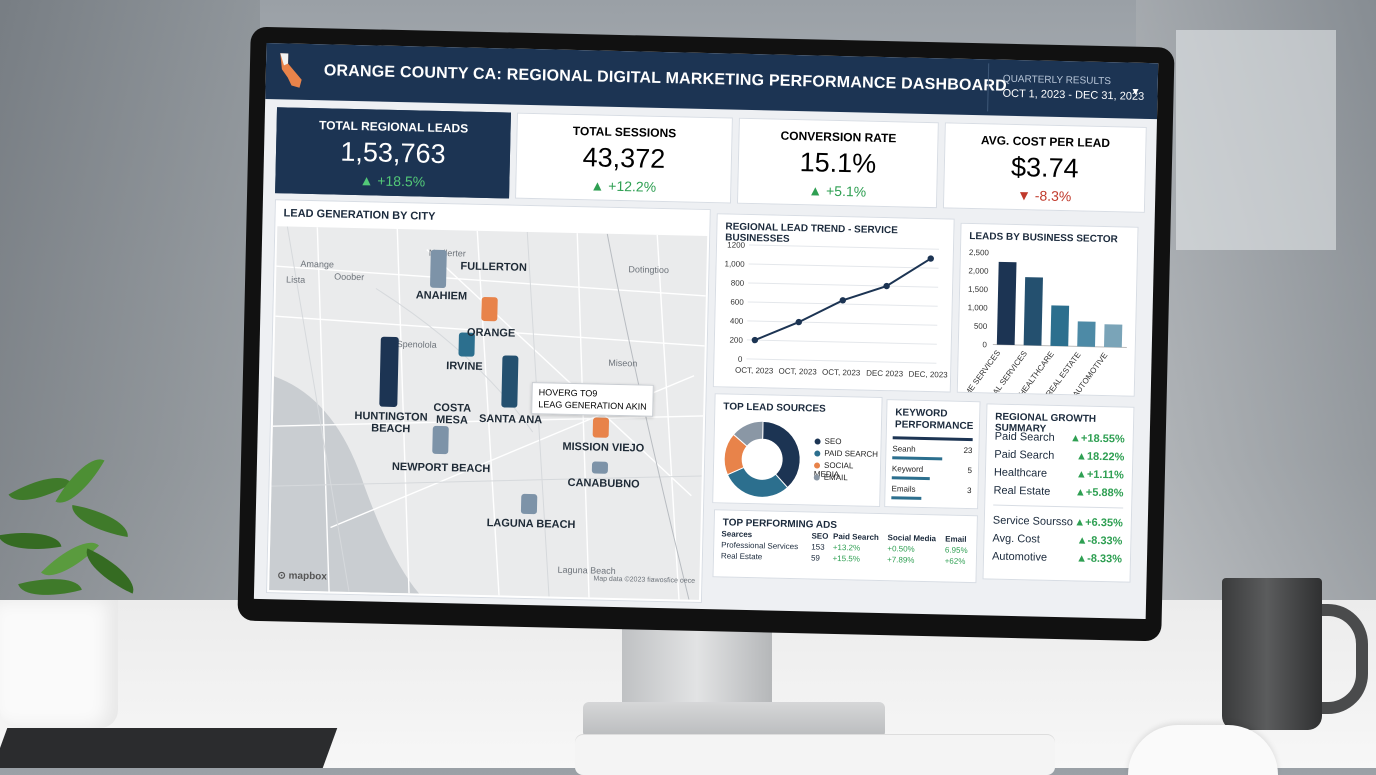  Describe the element at coordinates (978, 270) in the screenshot. I see `y-tick-label: 2,000` at that location.